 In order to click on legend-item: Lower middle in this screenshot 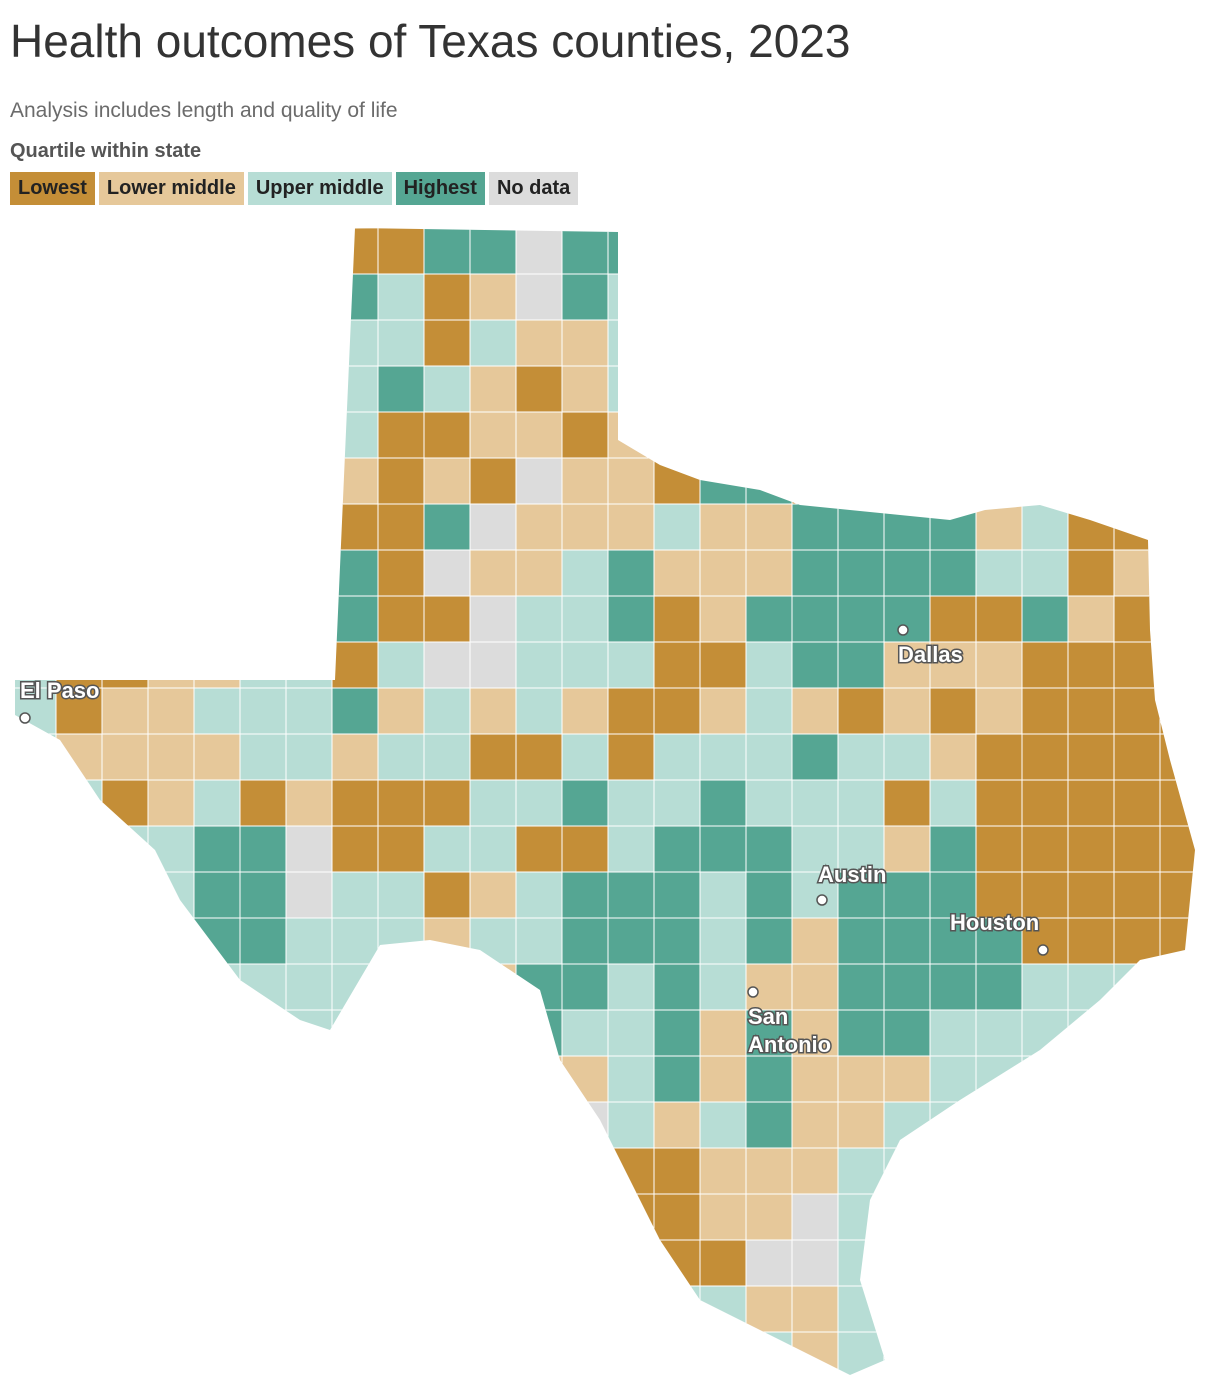, I will do `click(171, 188)`.